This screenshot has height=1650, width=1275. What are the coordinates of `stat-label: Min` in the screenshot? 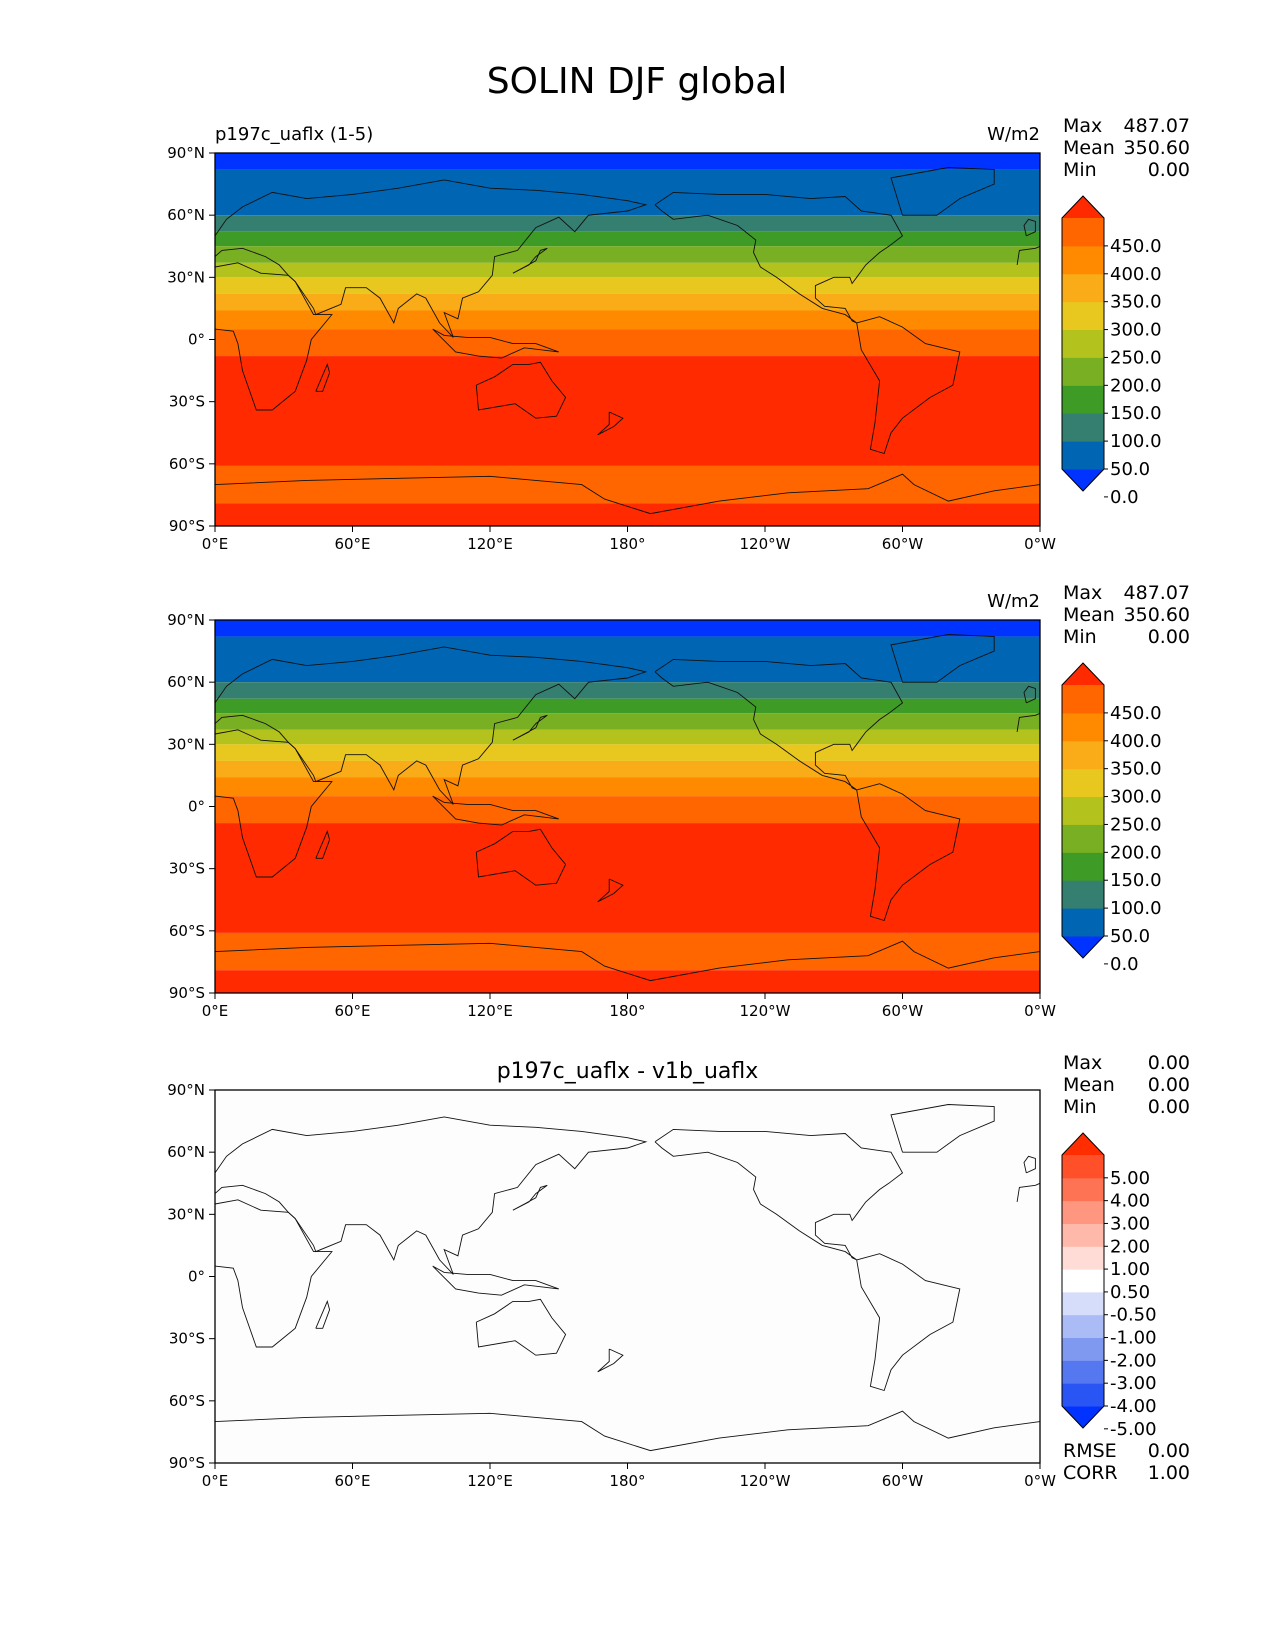 It's located at (1080, 170).